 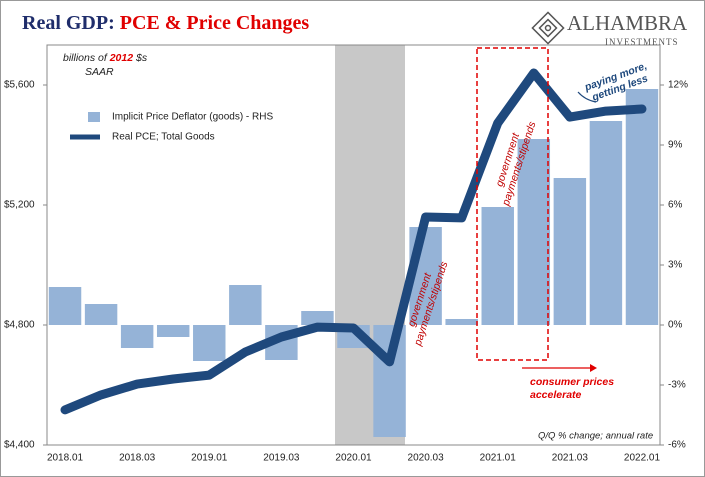 I want to click on chart-title: Real GDP: PCE & Price Changes, so click(x=165, y=23).